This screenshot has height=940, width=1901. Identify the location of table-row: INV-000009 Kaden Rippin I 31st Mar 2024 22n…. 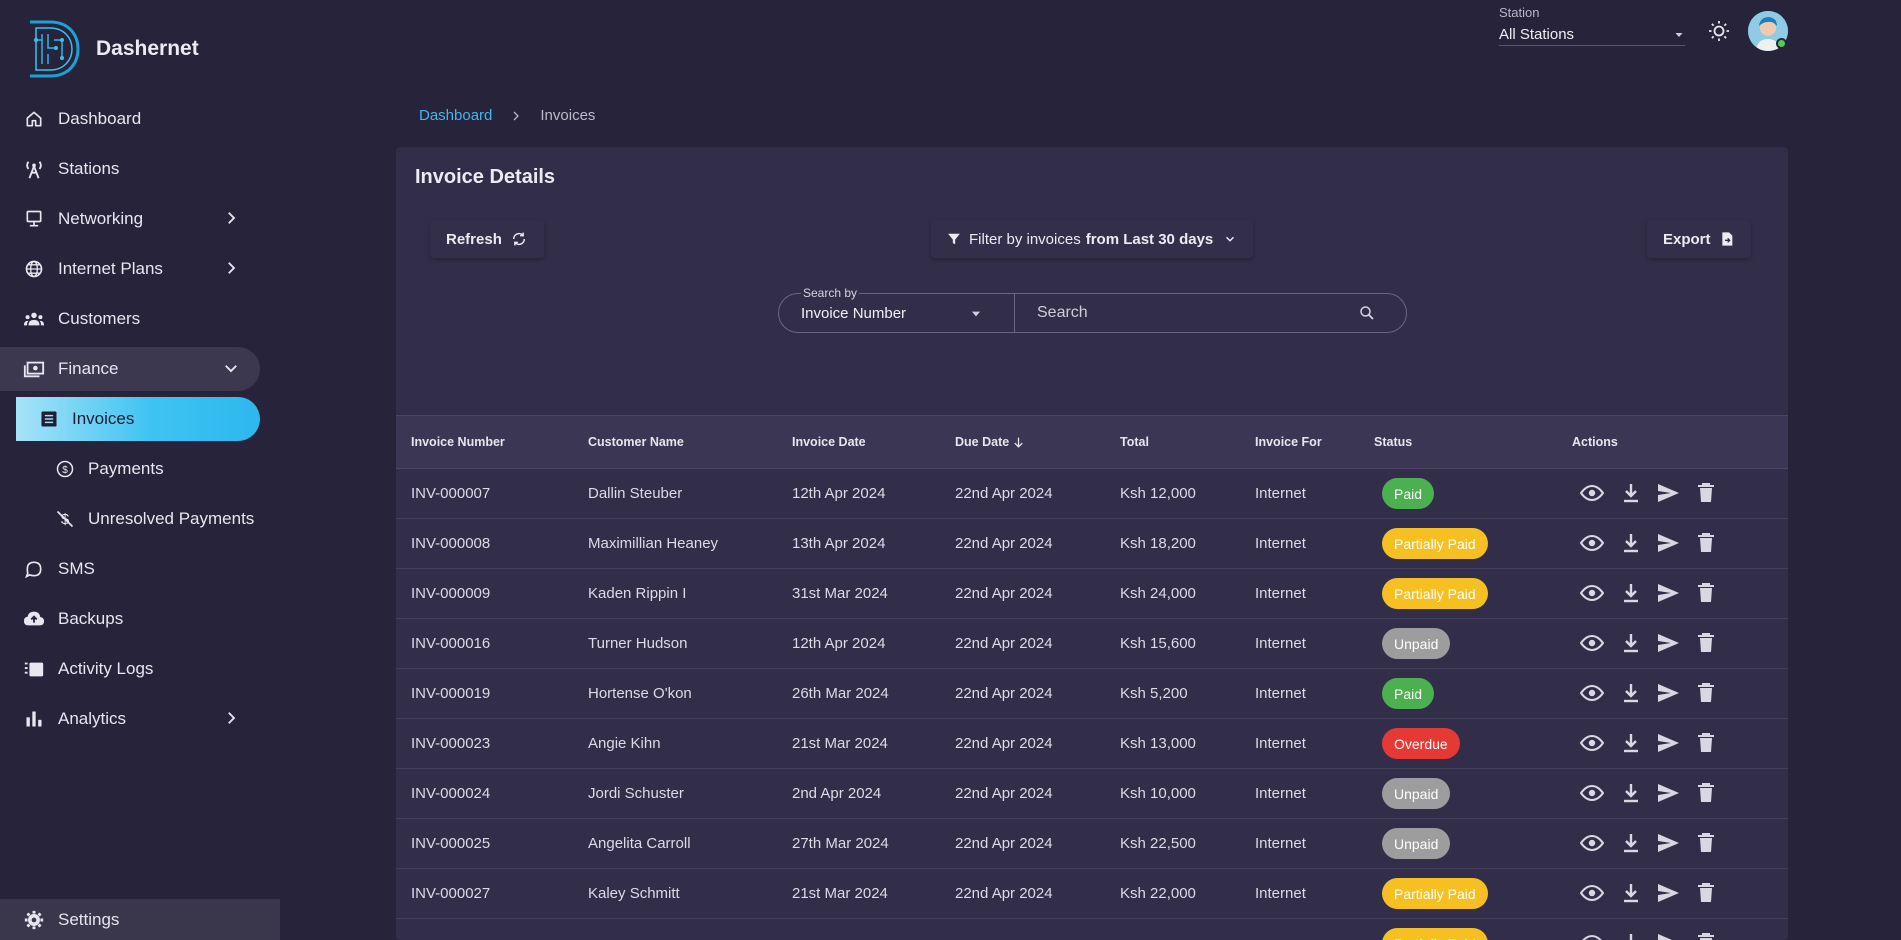
(1092, 594).